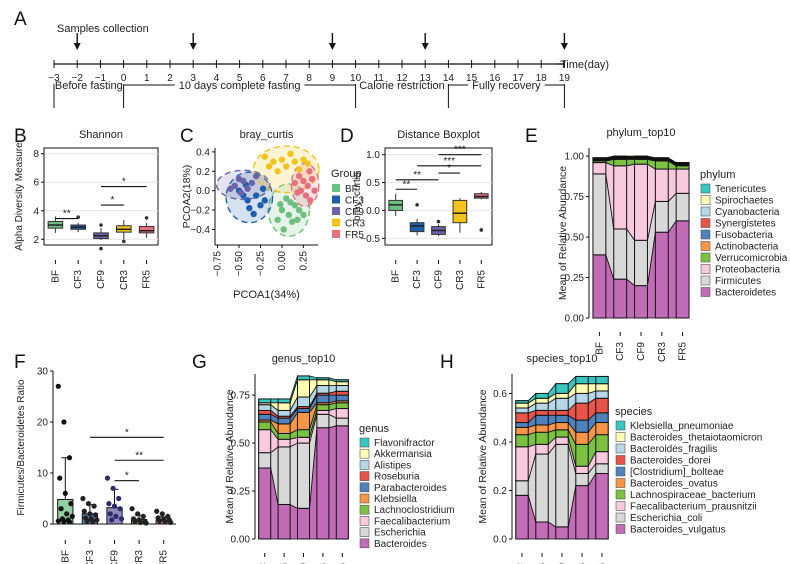  What do you see at coordinates (342, 393) in the screenshot?
I see `stacked-bar-segment-Roseburia` at bounding box center [342, 393].